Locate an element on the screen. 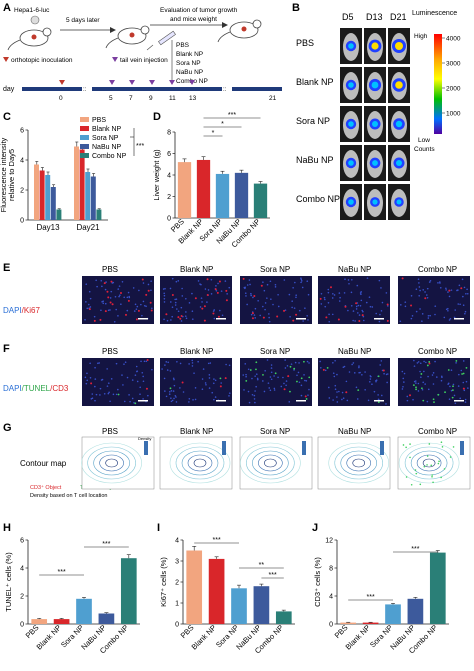 The image size is (474, 671). colorbar-tick-label: 3000 is located at coordinates (453, 64).